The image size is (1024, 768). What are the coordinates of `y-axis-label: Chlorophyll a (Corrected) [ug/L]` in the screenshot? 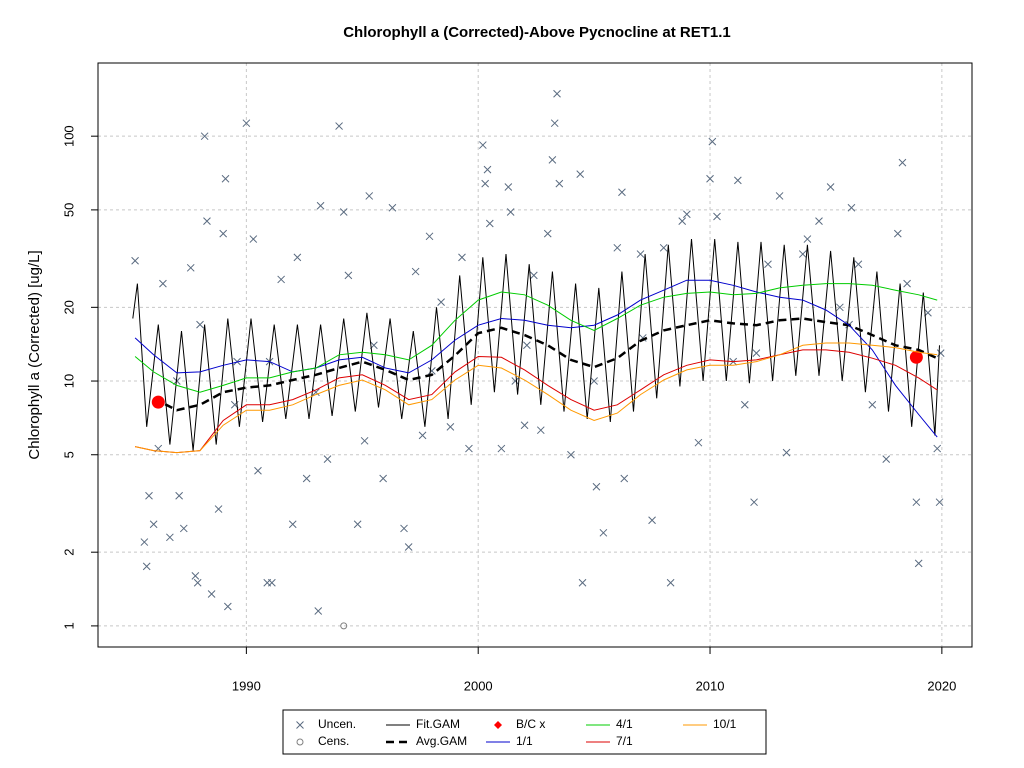 It's located at (34, 354).